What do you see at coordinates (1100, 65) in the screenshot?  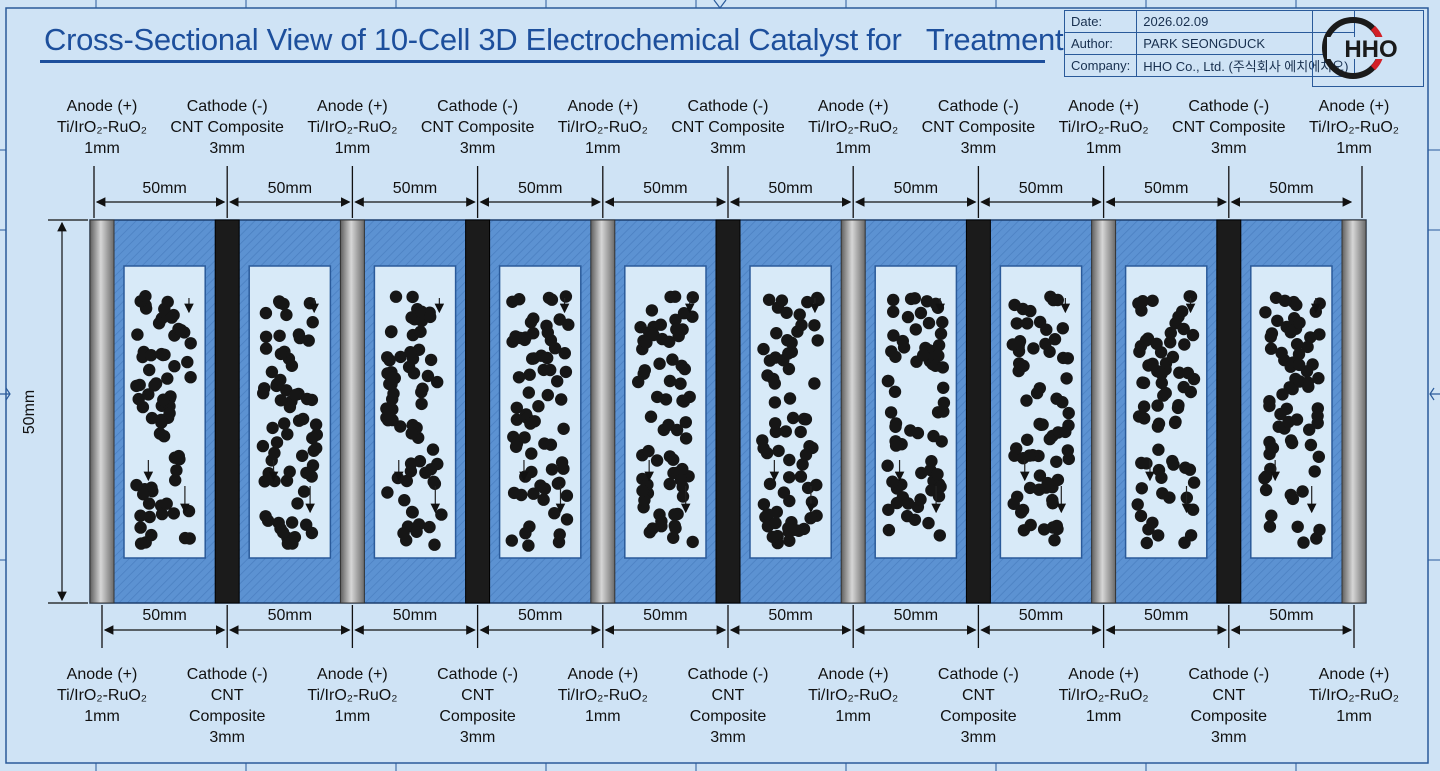 I see `company-label: Company:` at bounding box center [1100, 65].